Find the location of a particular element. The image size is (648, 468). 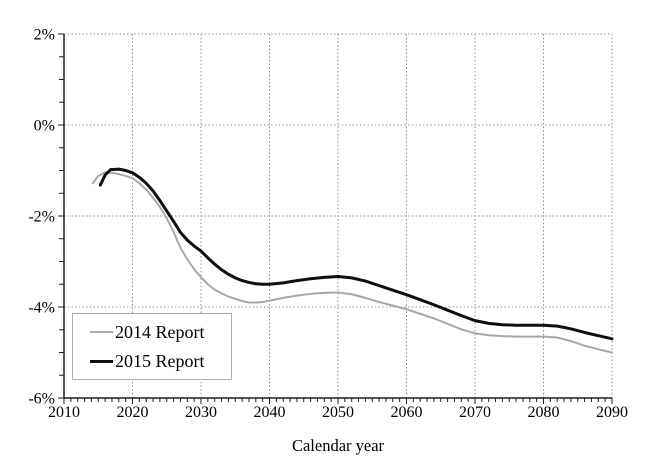

x-tick-label: 2010 is located at coordinates (64, 412).